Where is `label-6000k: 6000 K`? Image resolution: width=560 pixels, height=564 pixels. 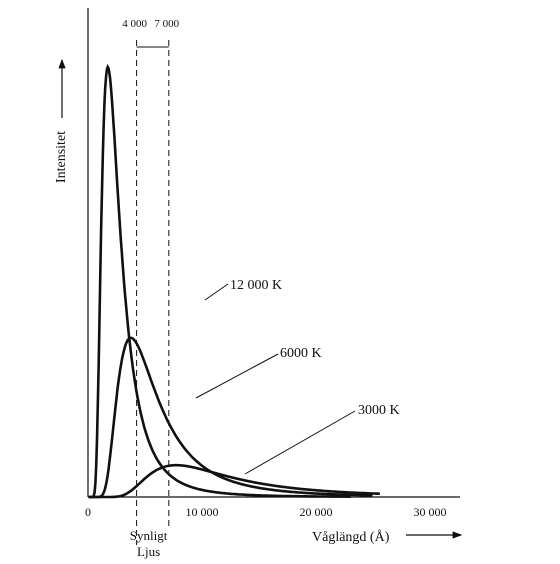 label-6000k: 6000 K is located at coordinates (301, 353).